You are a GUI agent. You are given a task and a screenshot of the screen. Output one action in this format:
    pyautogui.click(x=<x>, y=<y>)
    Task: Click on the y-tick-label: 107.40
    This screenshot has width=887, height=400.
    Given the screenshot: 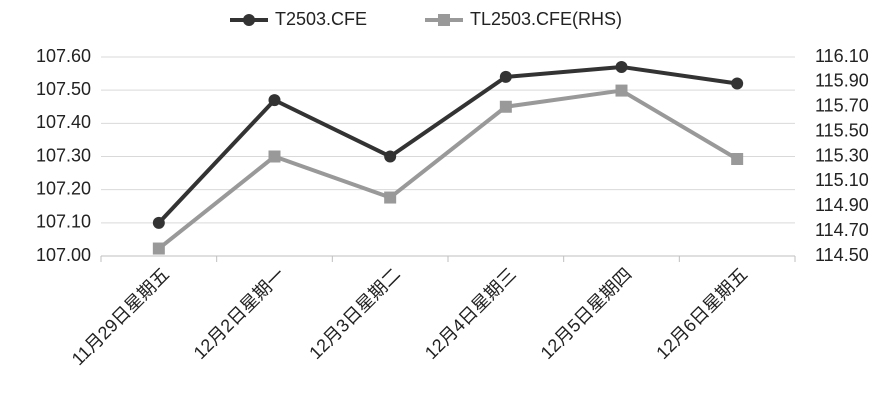 What is the action you would take?
    pyautogui.click(x=63, y=122)
    